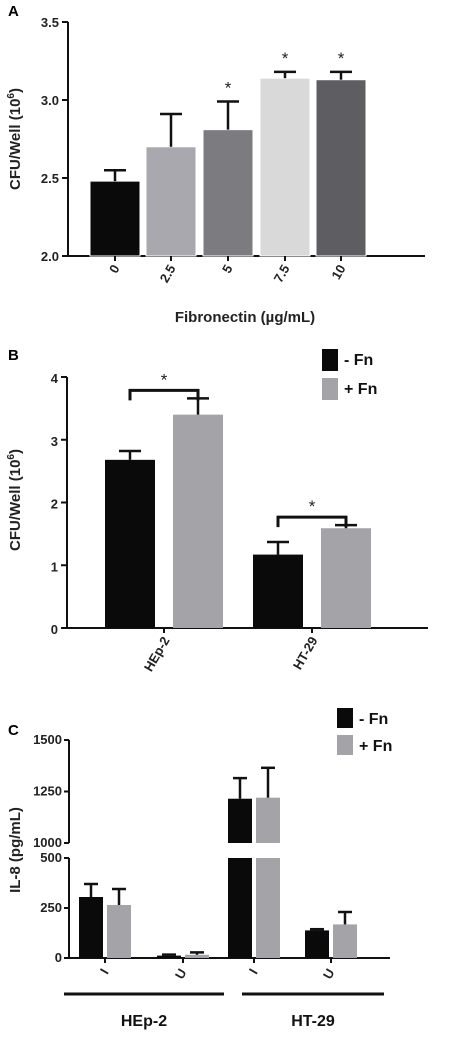  I want to click on panel-c-y-tick-label: 250, so click(51, 907).